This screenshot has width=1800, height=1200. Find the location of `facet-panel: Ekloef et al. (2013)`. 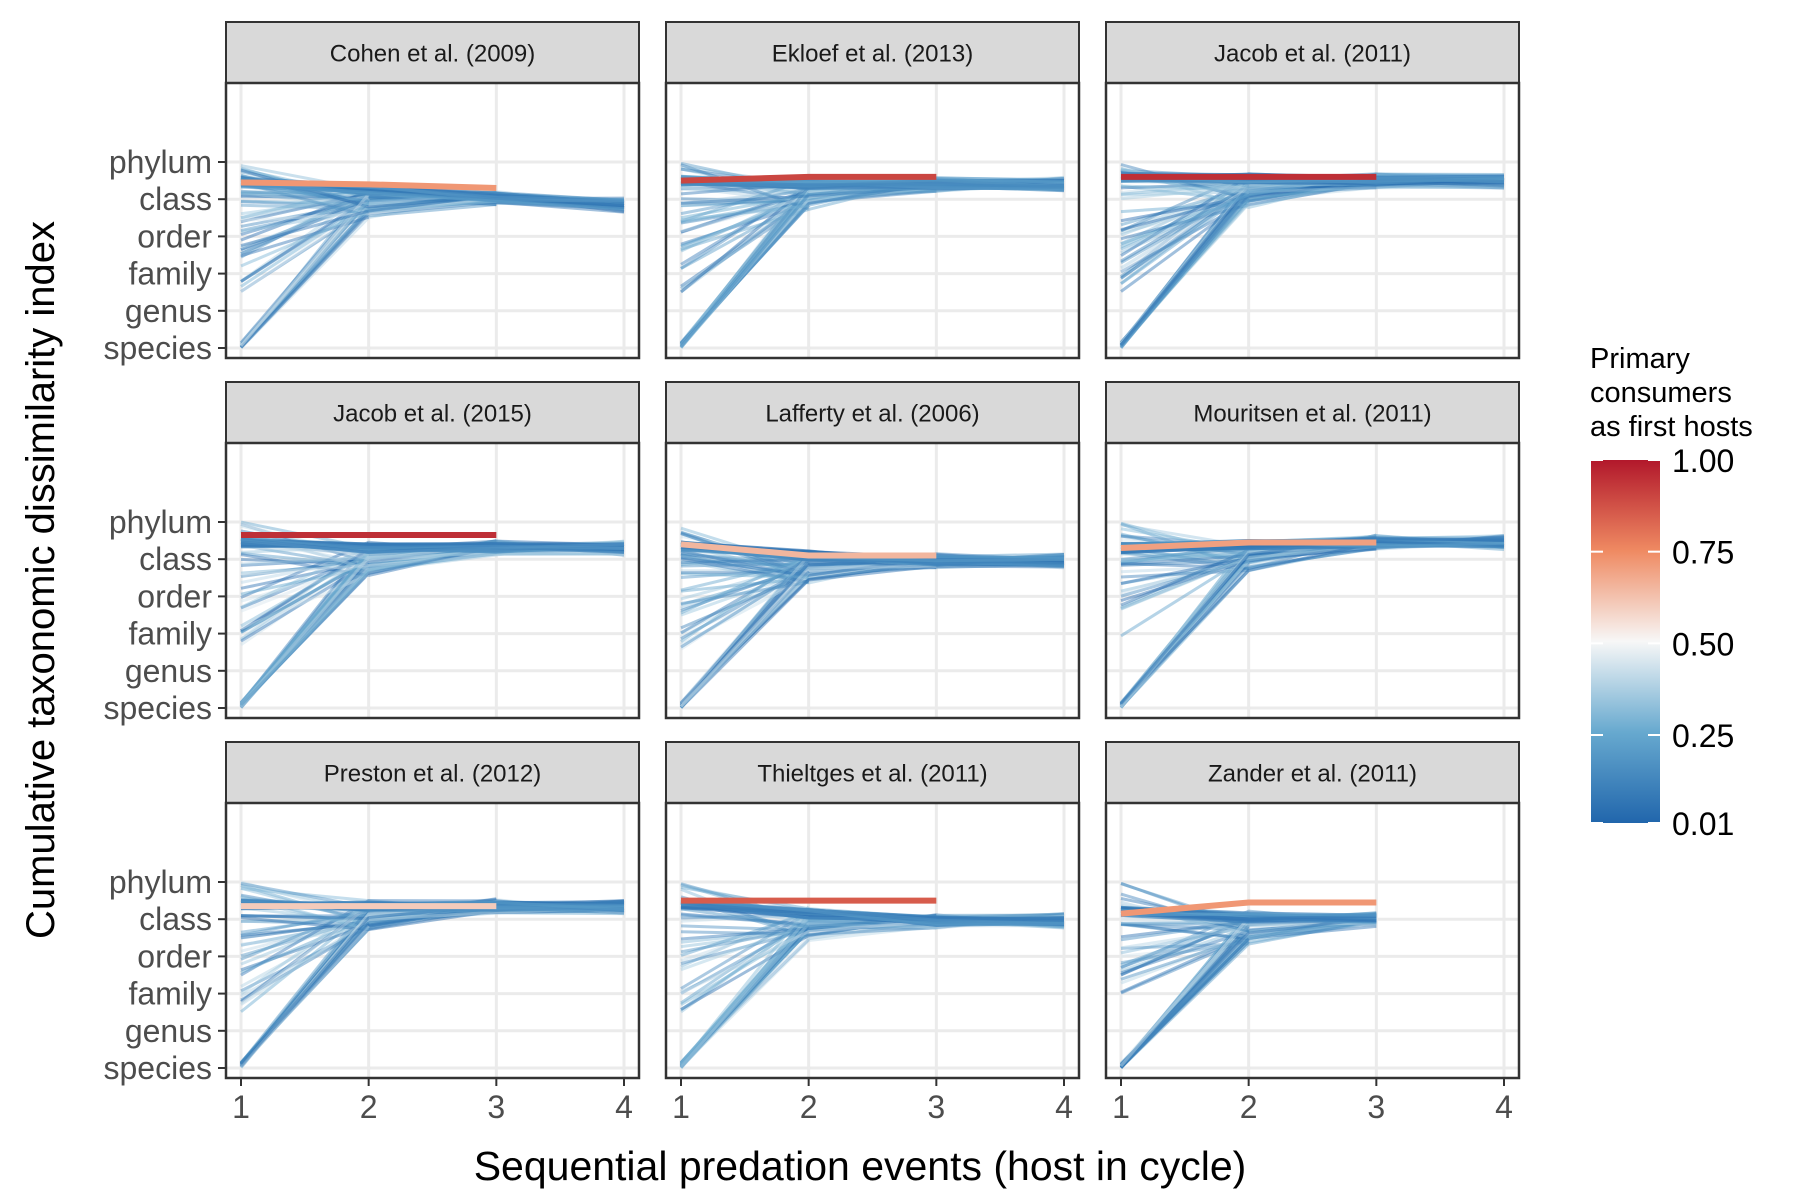

facet-panel: Ekloef et al. (2013) is located at coordinates (872, 190).